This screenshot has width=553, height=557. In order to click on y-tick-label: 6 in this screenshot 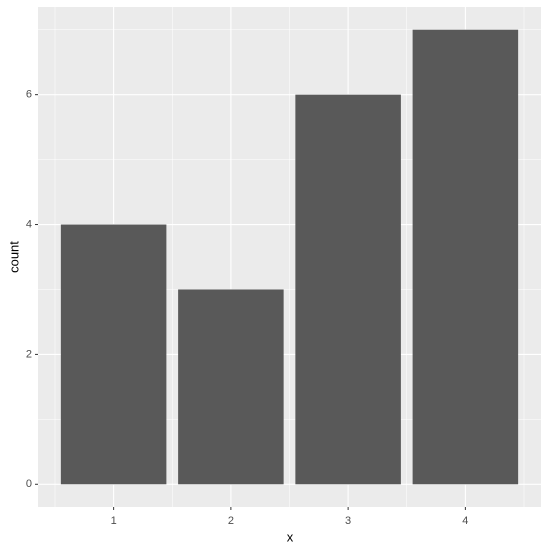, I will do `click(29, 95)`.